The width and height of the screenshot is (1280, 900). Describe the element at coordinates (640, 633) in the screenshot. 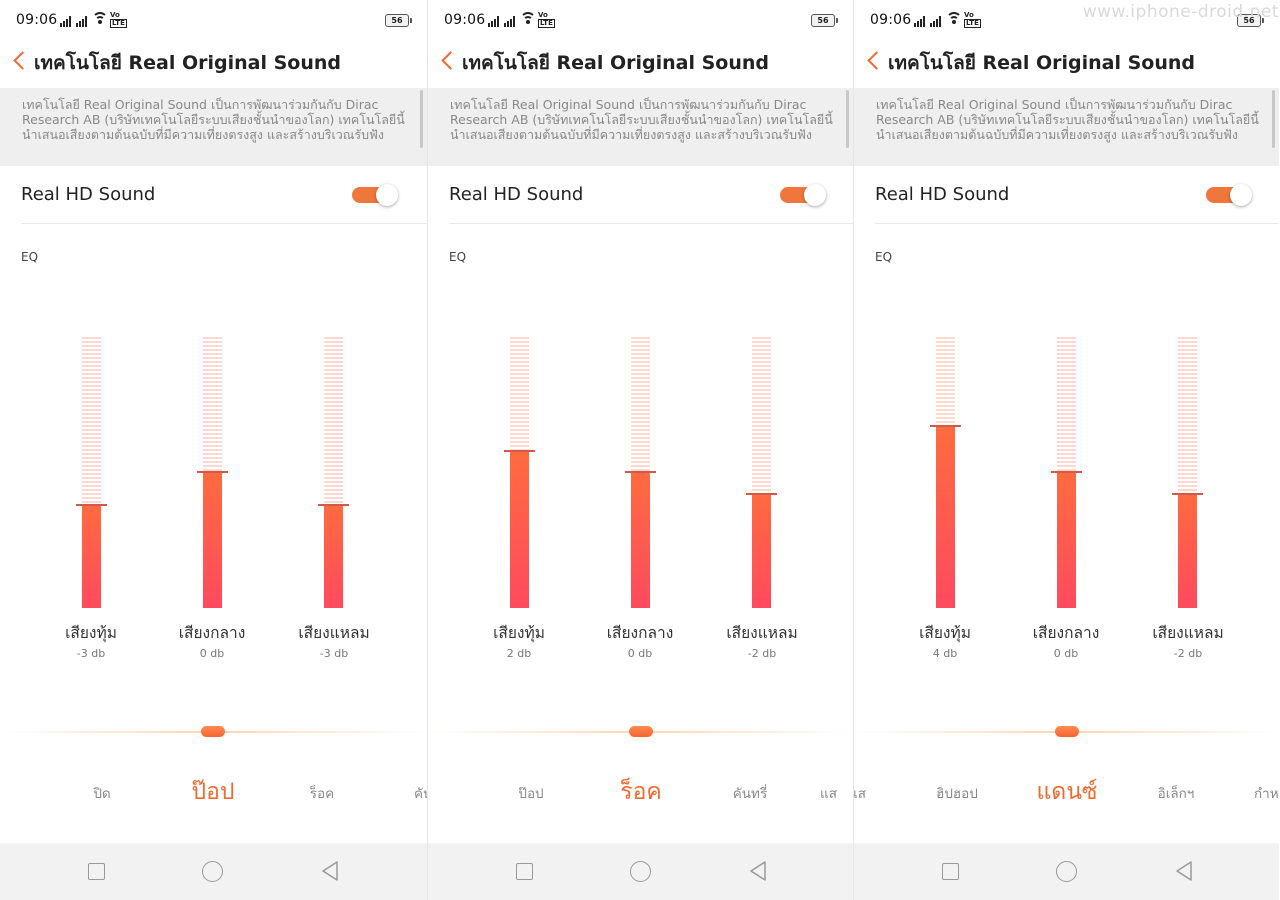

I see `band-name-mid: เสียงกลาง` at that location.